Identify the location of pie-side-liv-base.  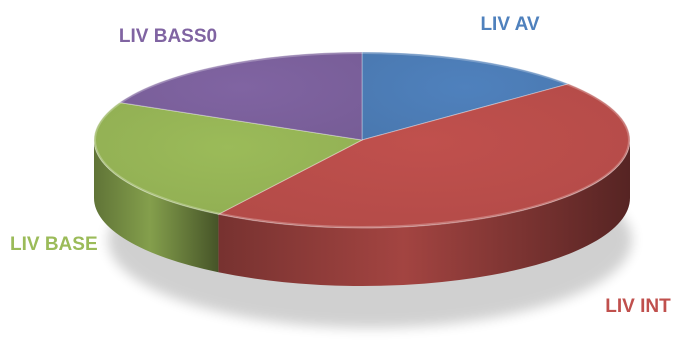
(156, 206).